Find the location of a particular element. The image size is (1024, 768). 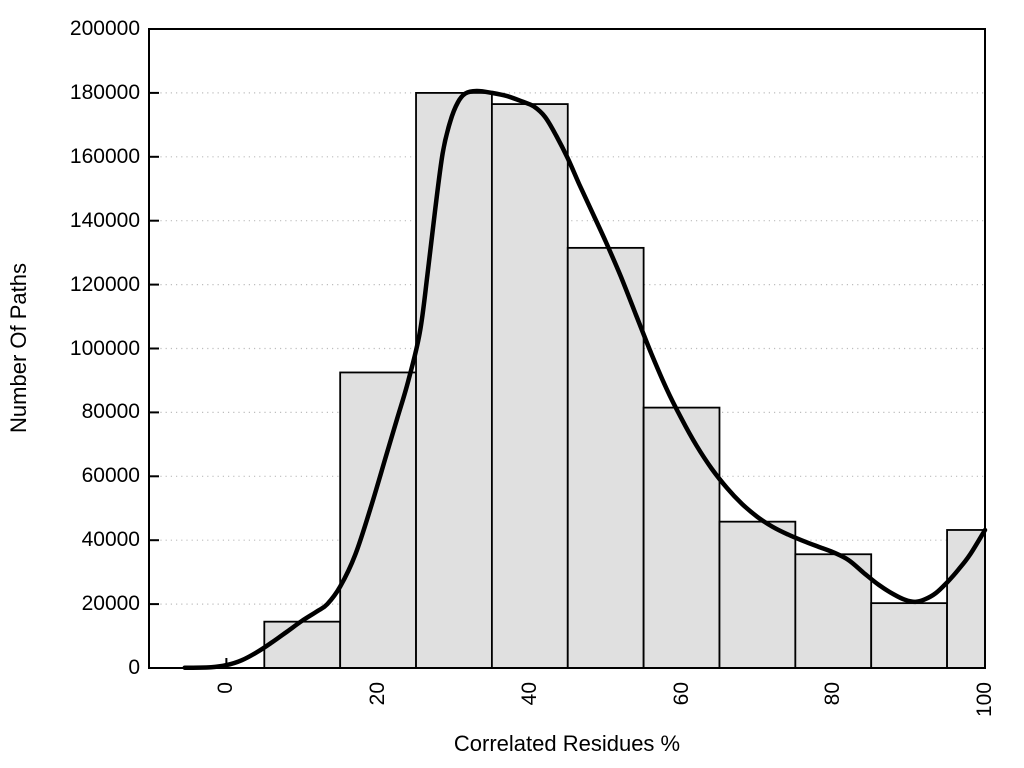

x-tick-label: 0 is located at coordinates (226, 688).